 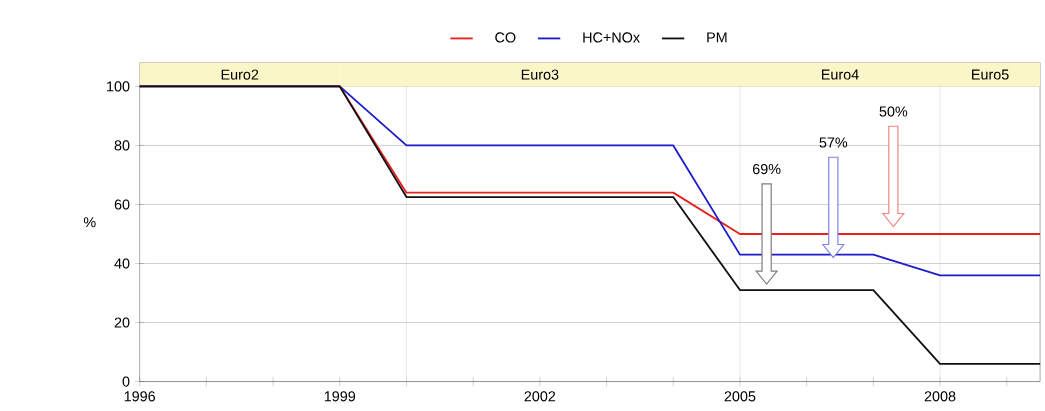 What do you see at coordinates (766, 169) in the screenshot?
I see `annotation: 69%` at bounding box center [766, 169].